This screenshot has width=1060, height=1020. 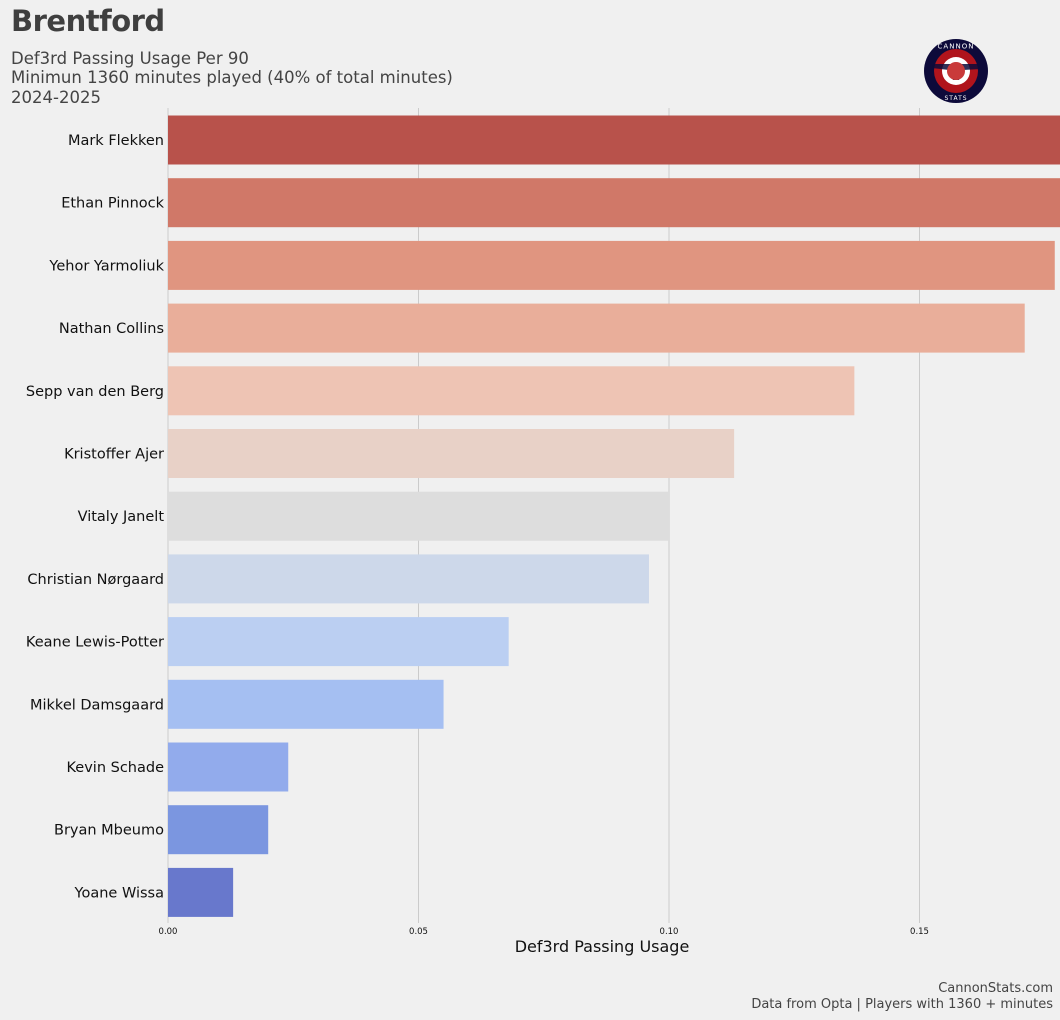 What do you see at coordinates (955, 98) in the screenshot?
I see `logo-bottom-text: STATS` at bounding box center [955, 98].